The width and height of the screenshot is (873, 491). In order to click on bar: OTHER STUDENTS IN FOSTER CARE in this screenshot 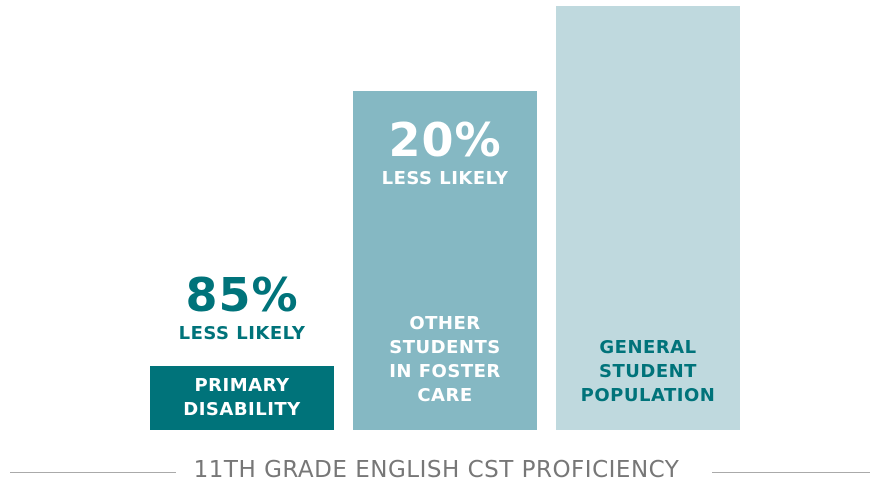, I will do `click(445, 260)`.